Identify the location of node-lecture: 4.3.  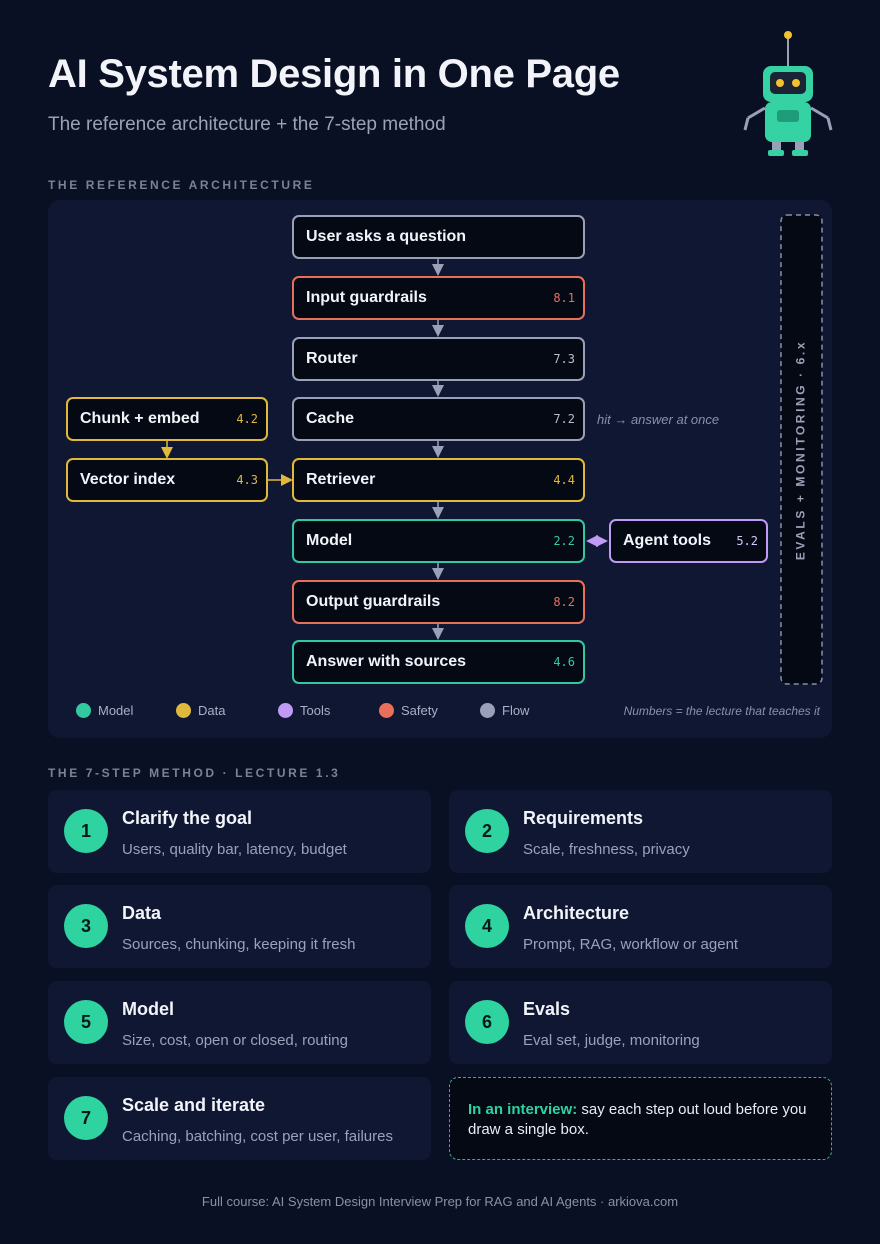
(247, 480).